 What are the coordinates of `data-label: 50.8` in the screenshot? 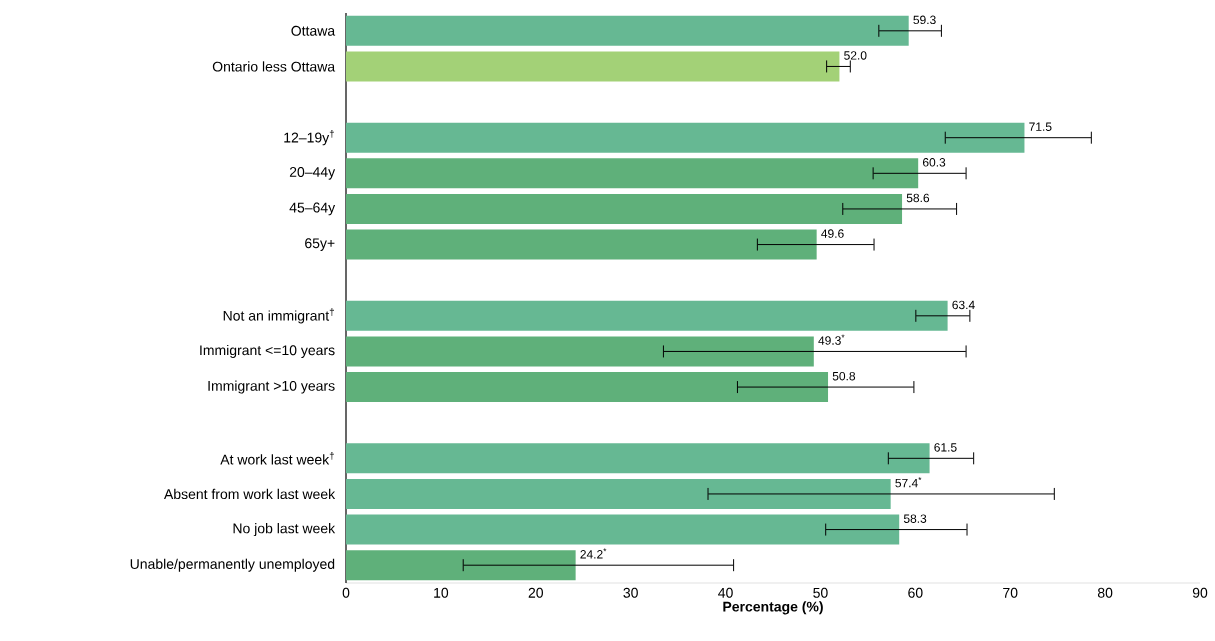 It's located at (844, 376).